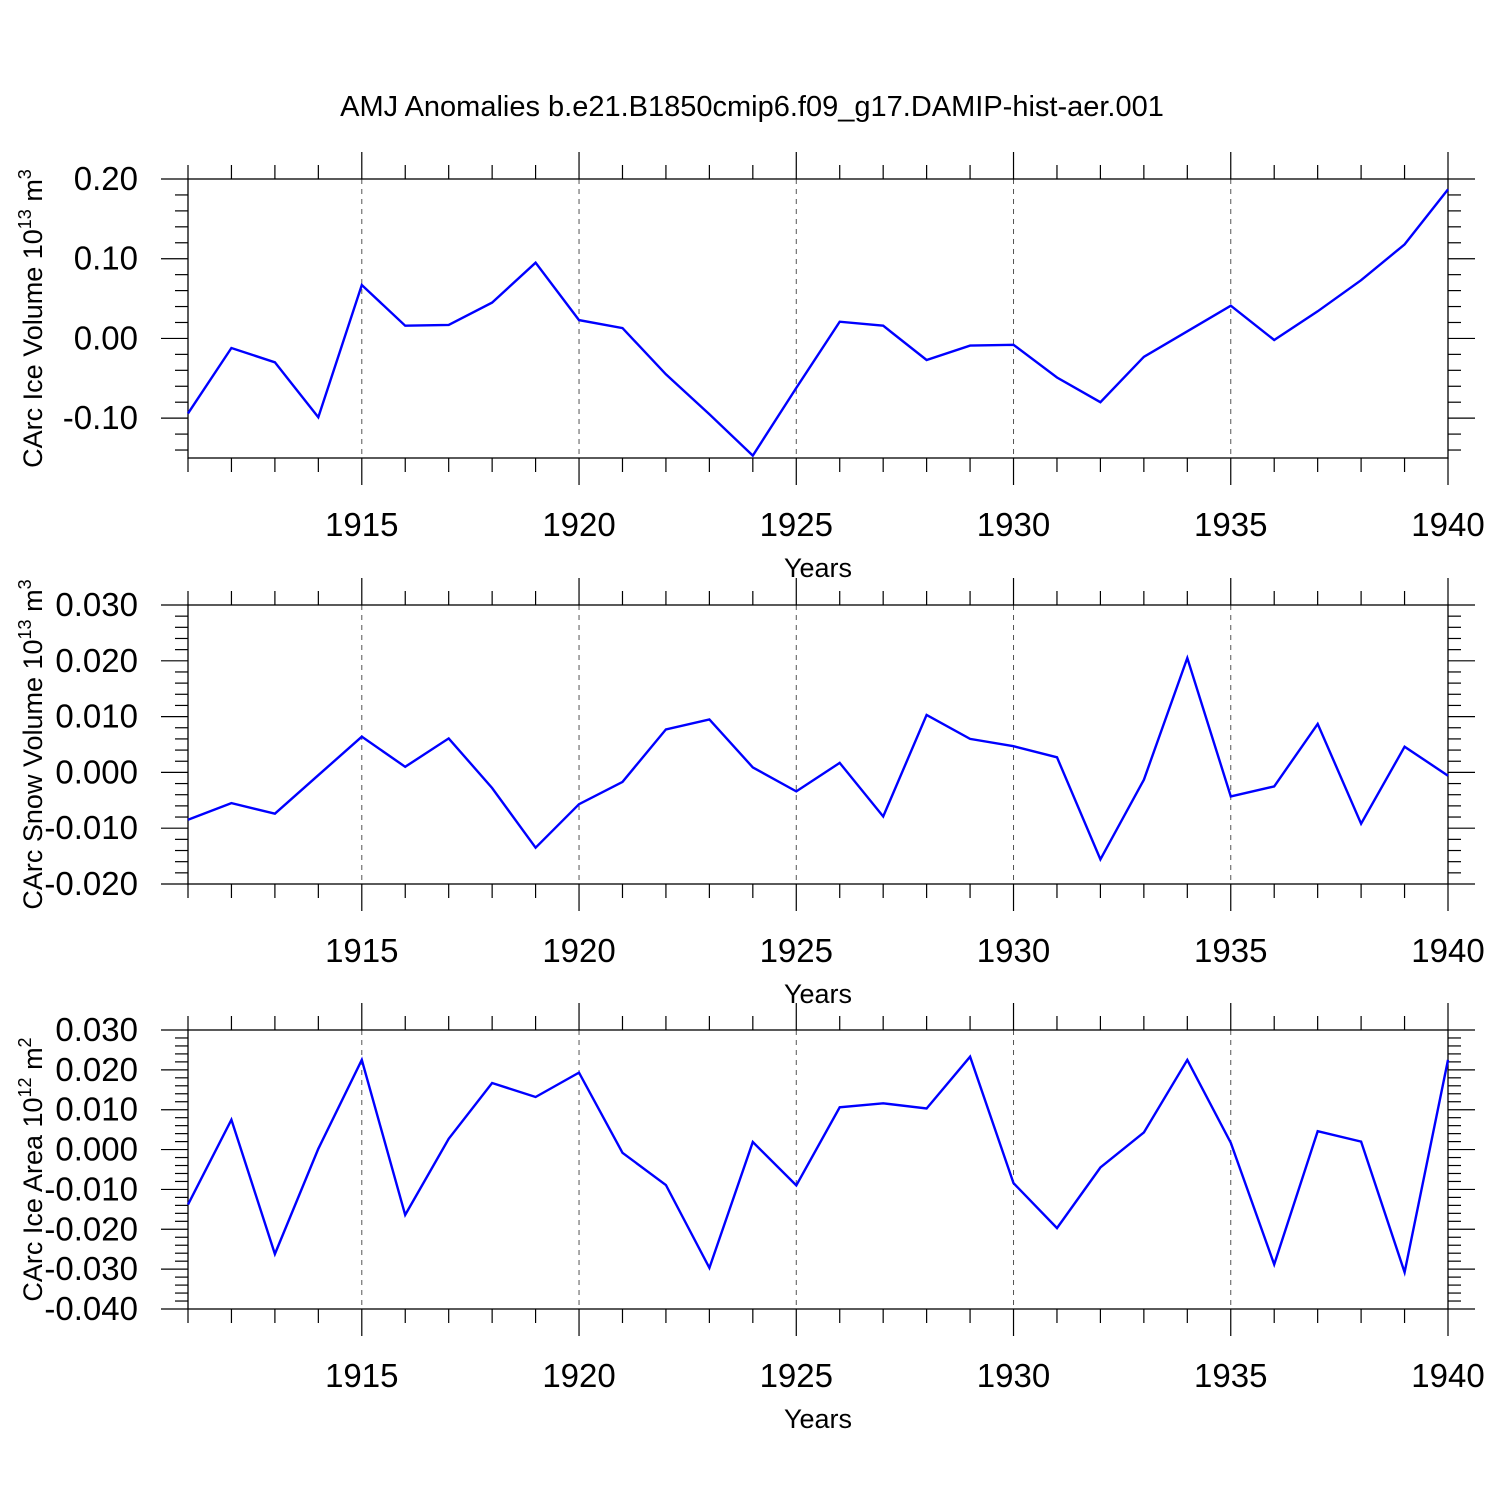 The height and width of the screenshot is (1500, 1500). Describe the element at coordinates (25, 1087) in the screenshot. I see `y-axis-title-exponent: 12` at that location.